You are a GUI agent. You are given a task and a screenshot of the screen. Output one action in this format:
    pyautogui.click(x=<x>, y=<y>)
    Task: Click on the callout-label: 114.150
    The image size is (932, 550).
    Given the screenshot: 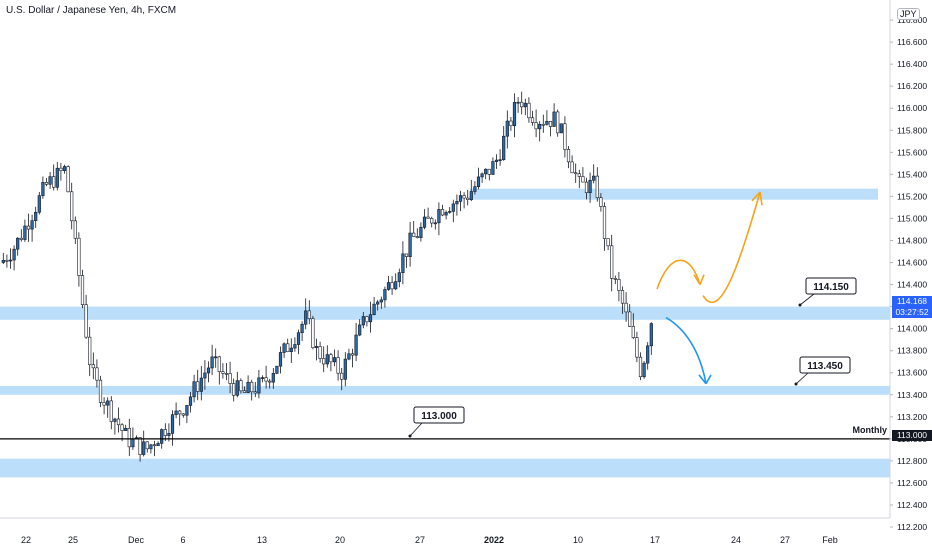 What is the action you would take?
    pyautogui.click(x=827, y=292)
    